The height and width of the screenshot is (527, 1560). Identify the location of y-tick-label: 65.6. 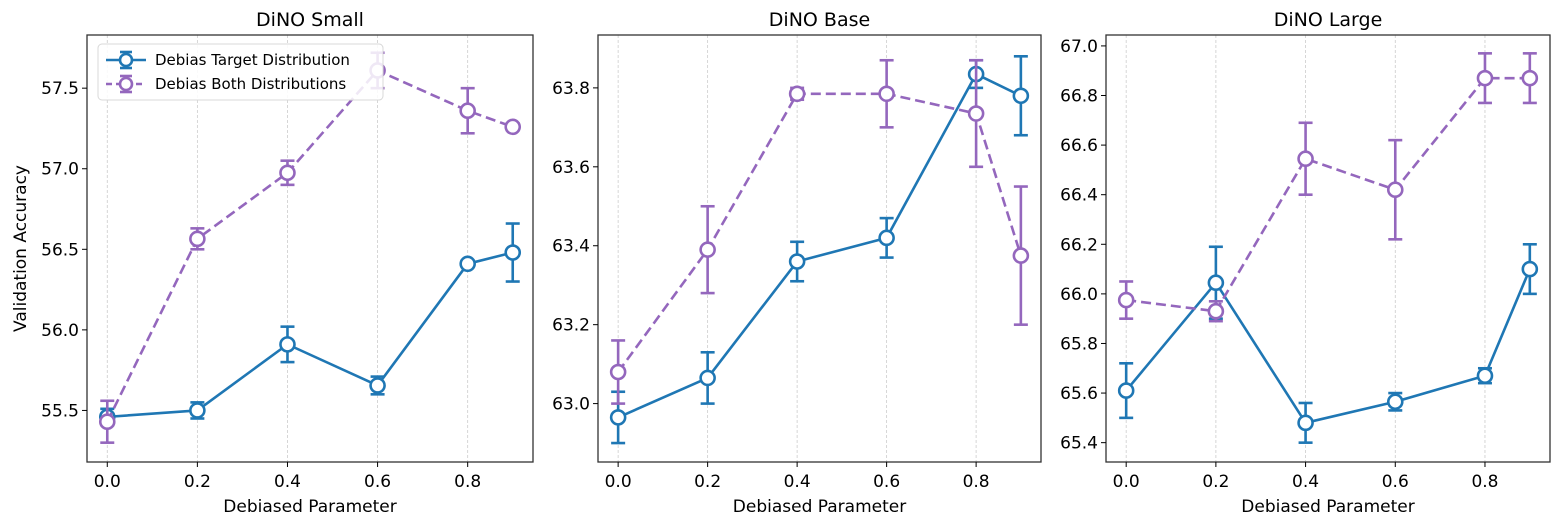
(1079, 394).